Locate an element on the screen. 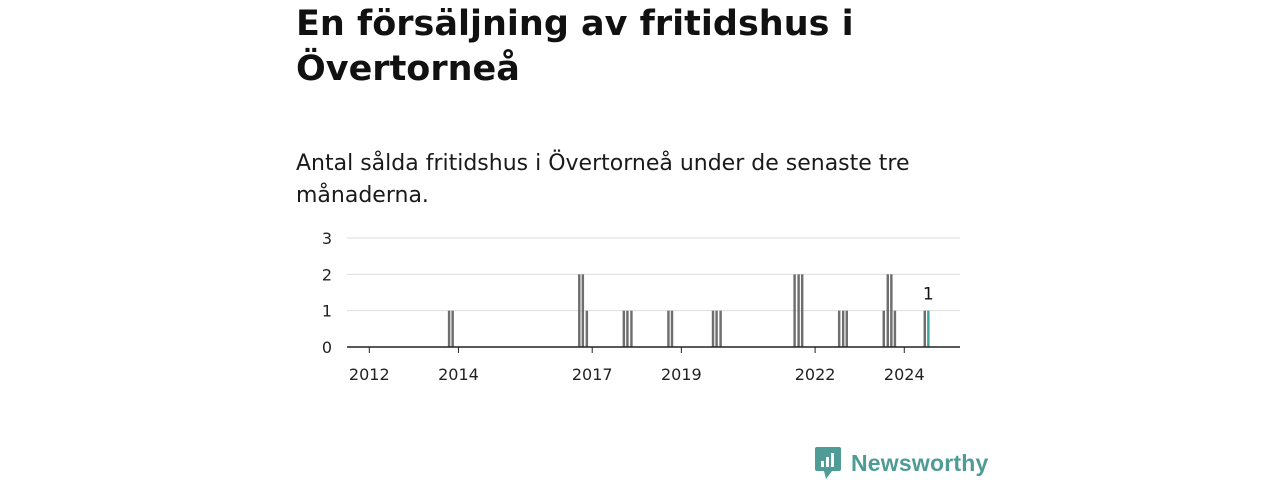  highlighted-bar is located at coordinates (928, 328).